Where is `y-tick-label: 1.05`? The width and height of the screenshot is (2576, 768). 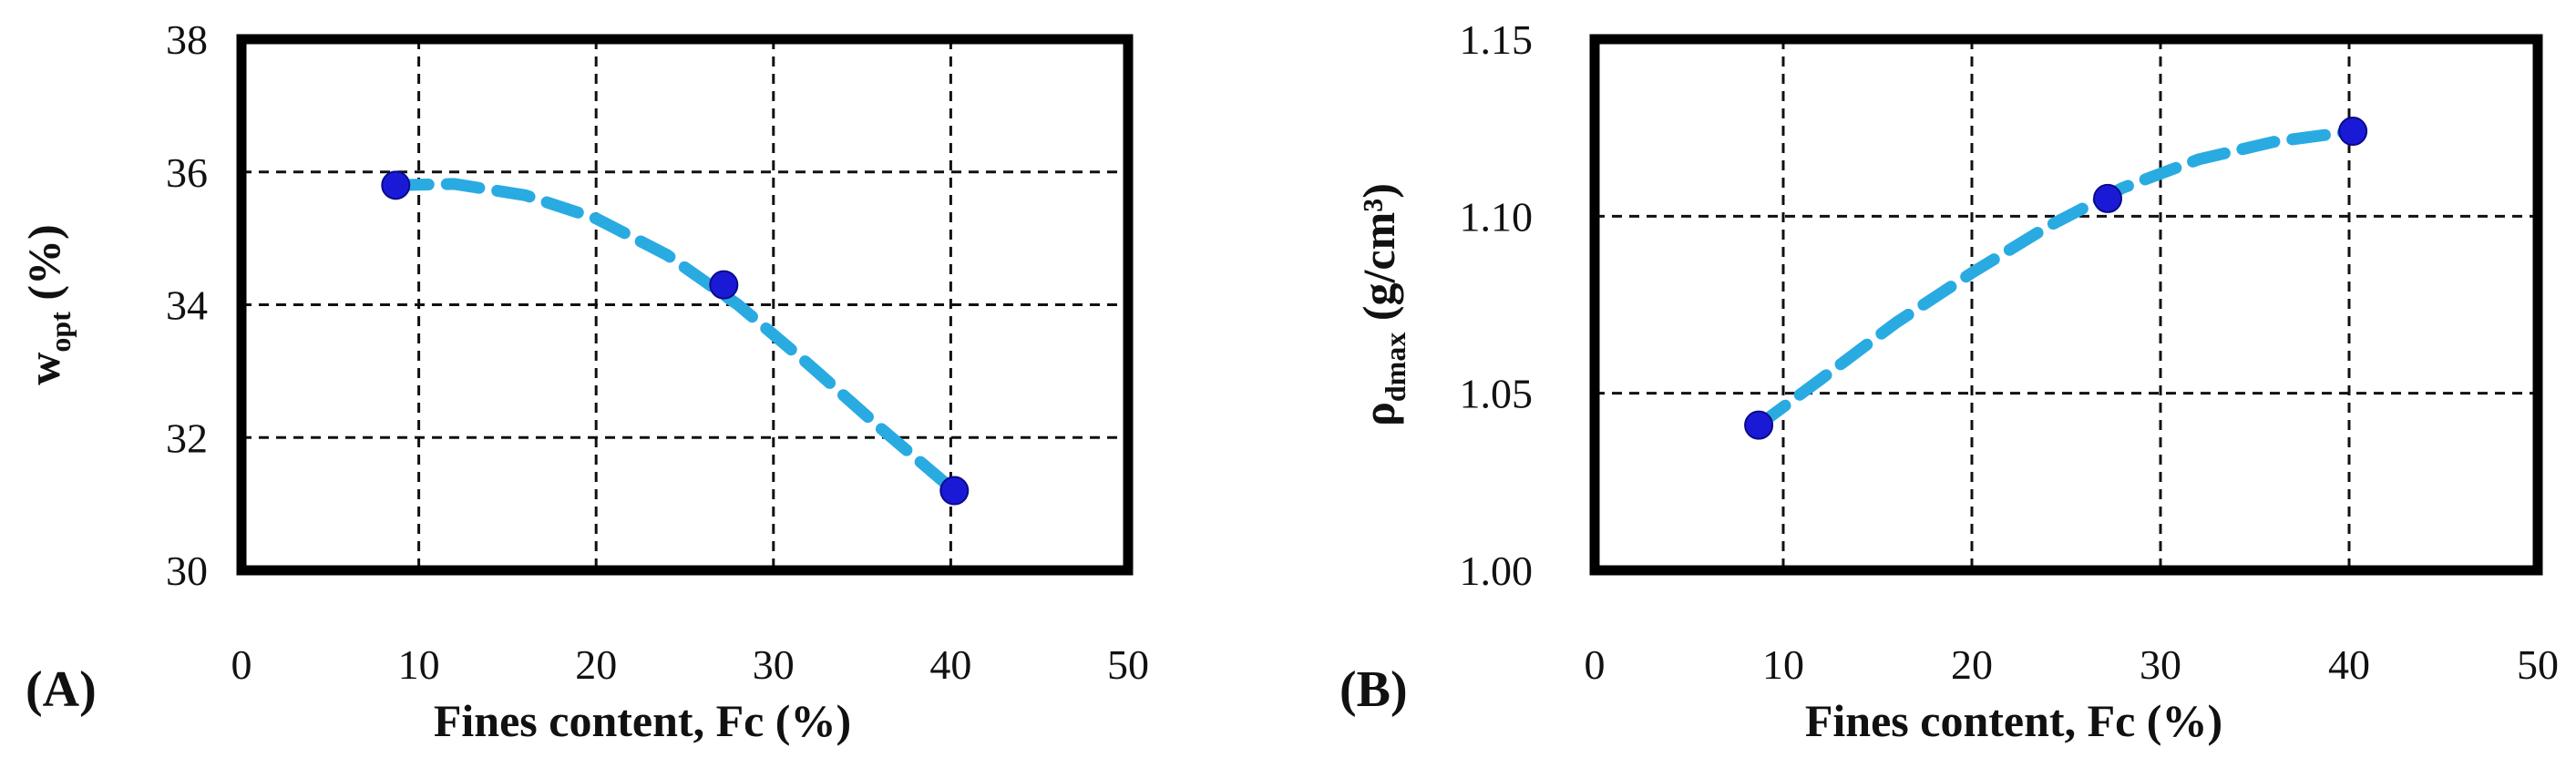
y-tick-label: 1.05 is located at coordinates (1497, 394).